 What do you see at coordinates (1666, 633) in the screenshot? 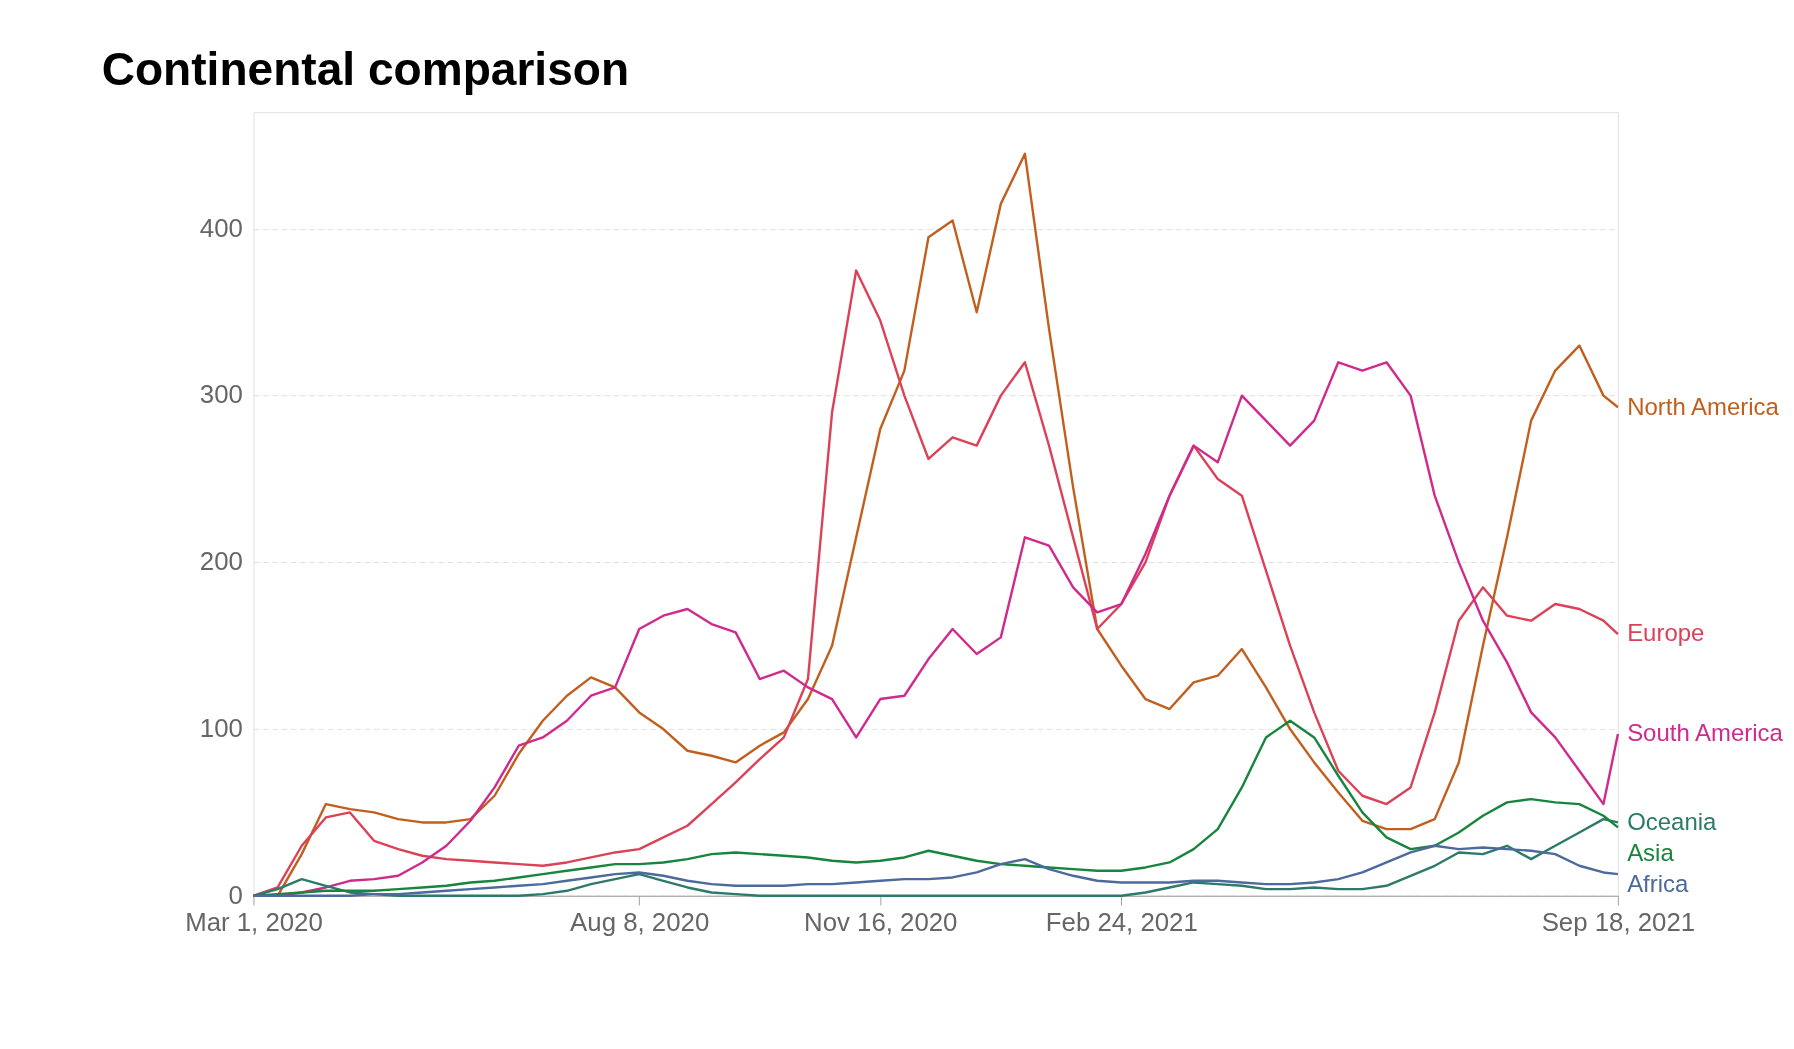
I see `series-label: Europe` at bounding box center [1666, 633].